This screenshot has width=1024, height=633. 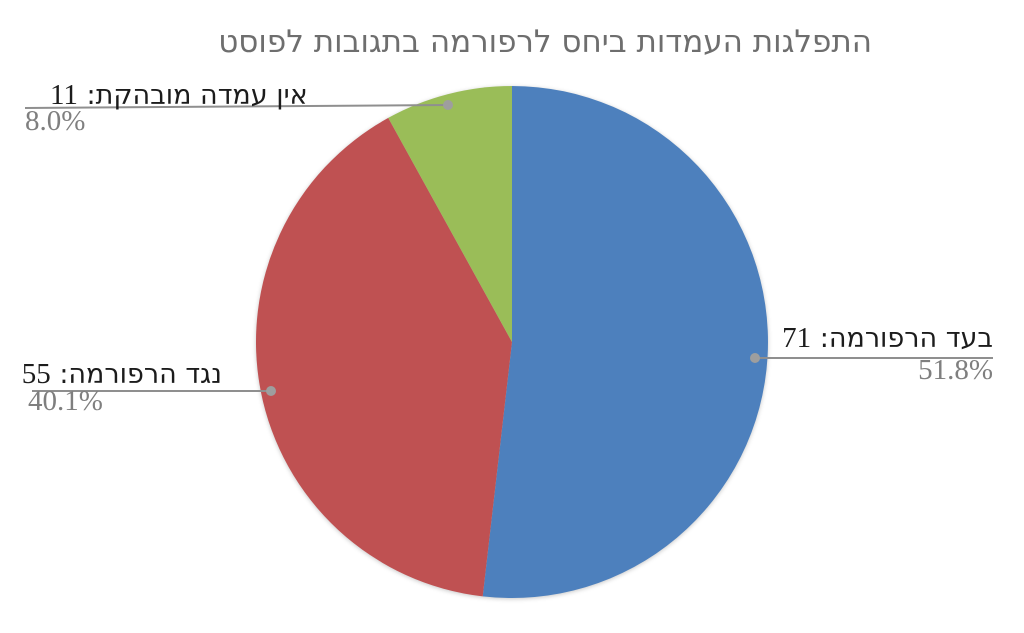 I want to click on callout-label-pro-reform: בעד הרפורמה: 71, so click(x=887, y=338).